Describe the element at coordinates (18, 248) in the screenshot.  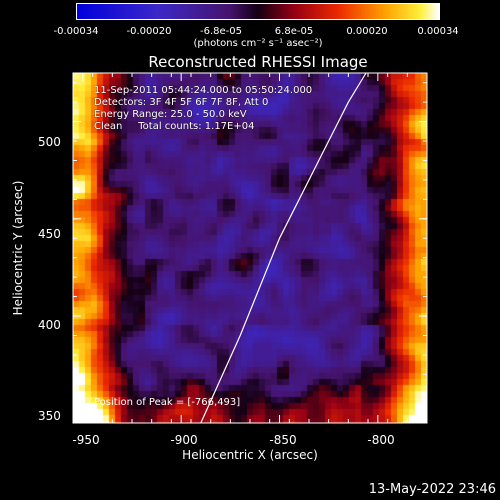
I see `y-axis-label: Heliocentric Y (arcsec)` at that location.